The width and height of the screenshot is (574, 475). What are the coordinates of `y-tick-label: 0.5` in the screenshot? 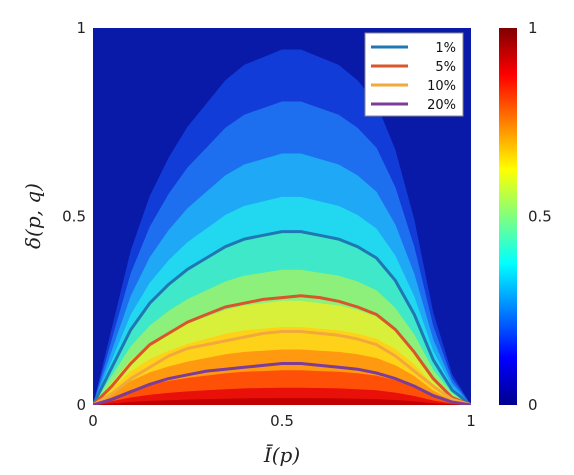 It's located at (74, 217).